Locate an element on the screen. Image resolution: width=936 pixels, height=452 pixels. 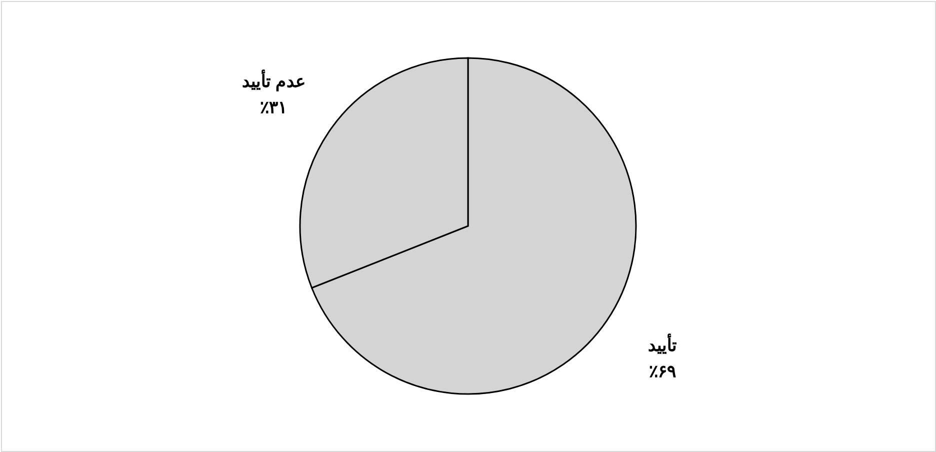
slice-label: تأیید is located at coordinates (662, 344).